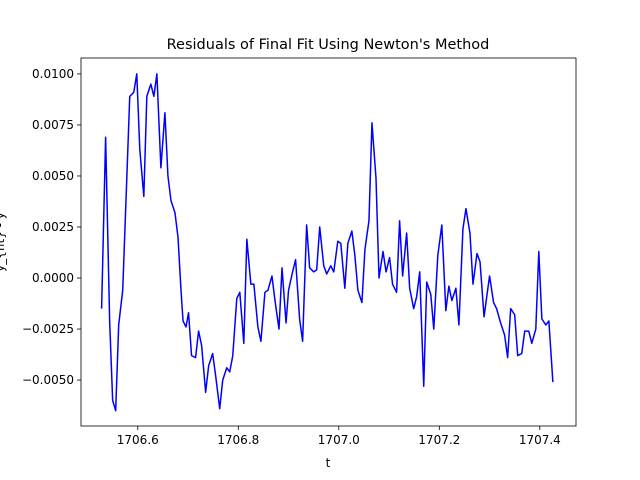 The width and height of the screenshot is (640, 480). What do you see at coordinates (328, 463) in the screenshot?
I see `x-axis-label: t` at bounding box center [328, 463].